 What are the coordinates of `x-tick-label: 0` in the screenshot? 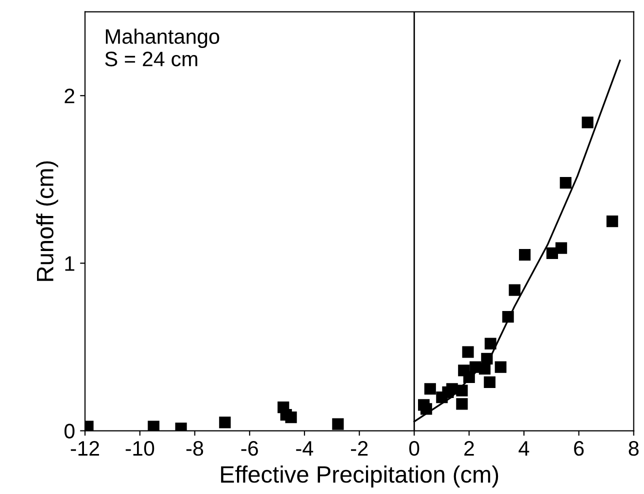 It's located at (414, 448).